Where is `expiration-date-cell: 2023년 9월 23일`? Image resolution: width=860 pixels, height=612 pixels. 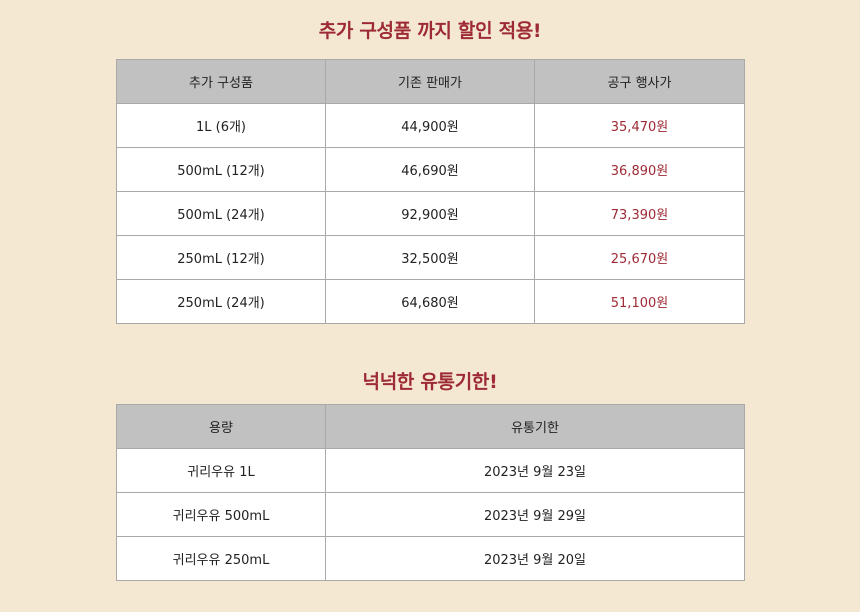 expiration-date-cell: 2023년 9월 23일 is located at coordinates (535, 470).